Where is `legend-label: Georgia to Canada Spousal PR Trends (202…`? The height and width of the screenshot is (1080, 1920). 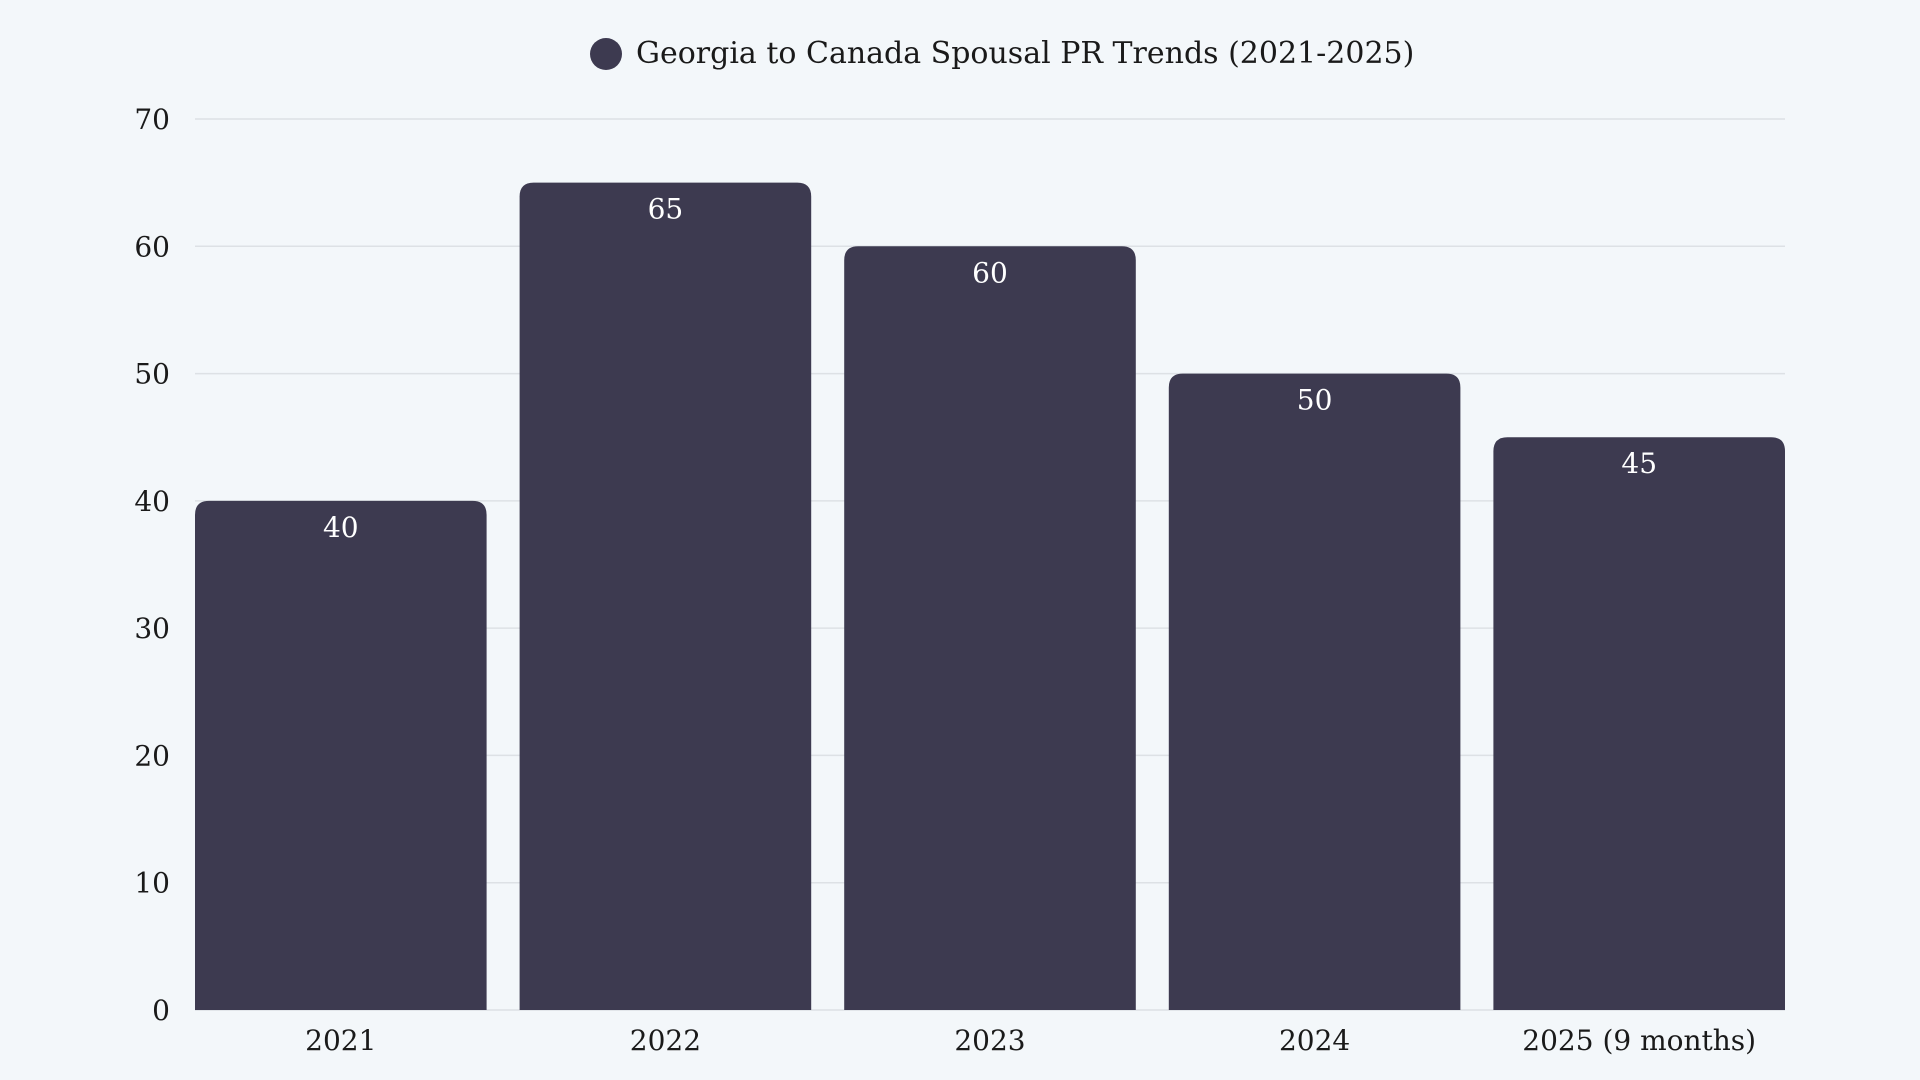
legend-label: Georgia to Canada Spousal PR Trends (202… is located at coordinates (1025, 53).